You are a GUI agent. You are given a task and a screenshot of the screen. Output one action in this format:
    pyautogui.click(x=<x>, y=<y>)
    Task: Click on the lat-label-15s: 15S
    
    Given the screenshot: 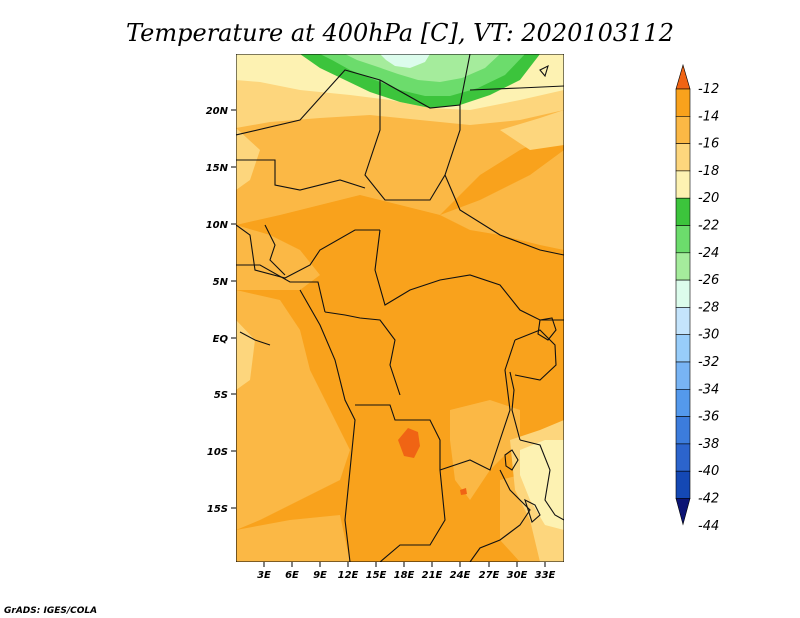 What is the action you would take?
    pyautogui.click(x=217, y=509)
    